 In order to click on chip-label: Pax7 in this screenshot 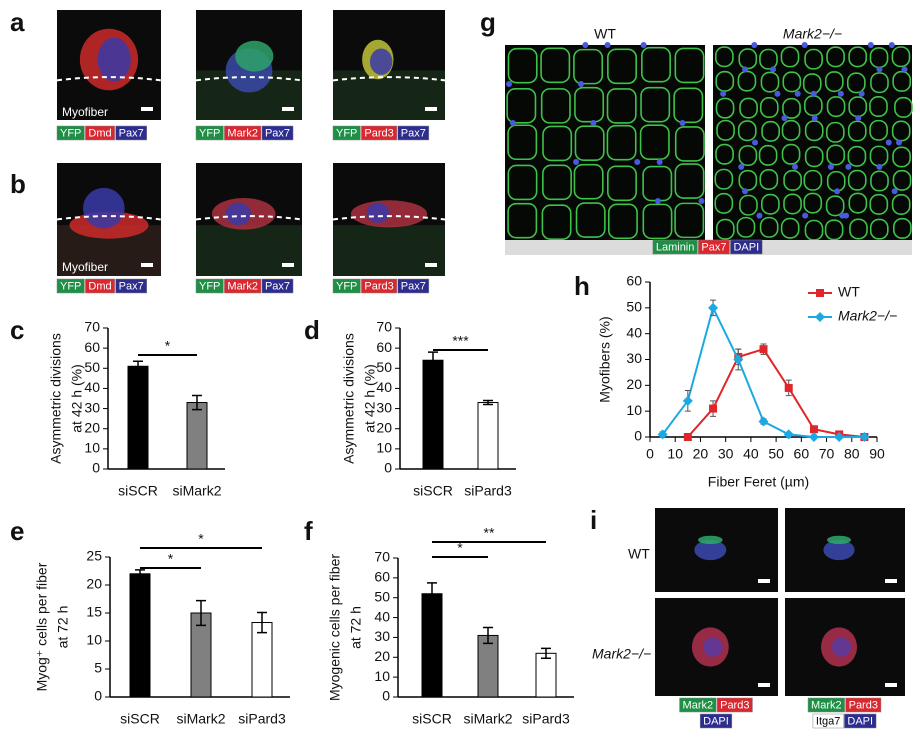, I will do `click(277, 286)`.